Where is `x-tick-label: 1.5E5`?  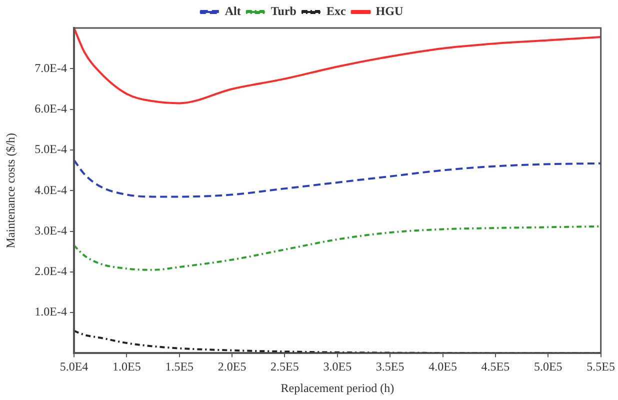 x-tick-label: 1.5E5 is located at coordinates (179, 367).